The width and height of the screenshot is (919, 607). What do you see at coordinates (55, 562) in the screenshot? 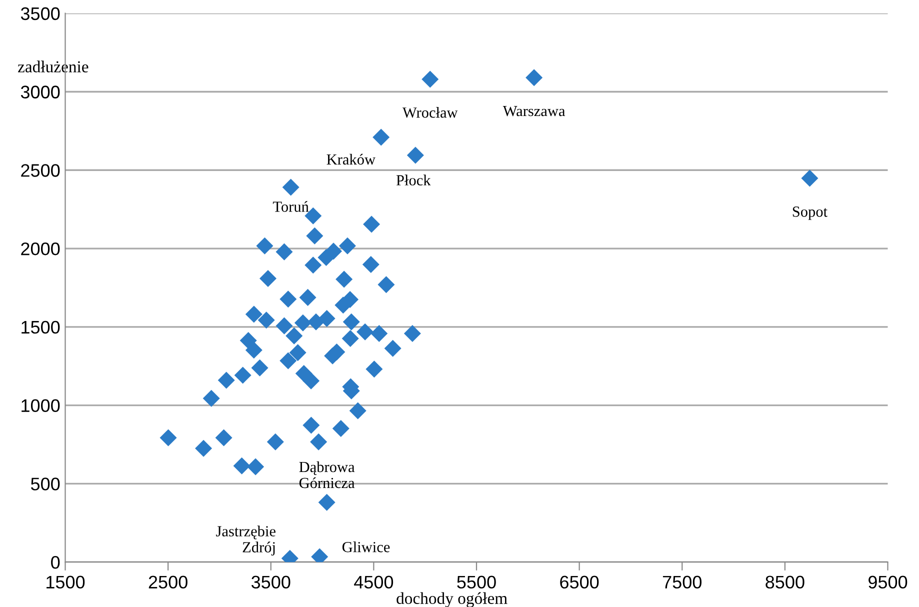
I see `y-tick-label: 0` at bounding box center [55, 562].